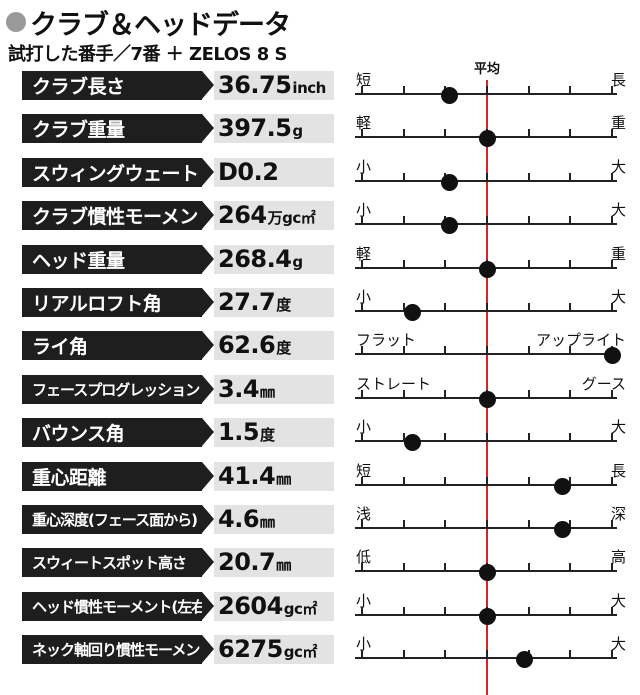 This screenshot has height=695, width=640. I want to click on scale-left-label: ストレート, so click(394, 383).